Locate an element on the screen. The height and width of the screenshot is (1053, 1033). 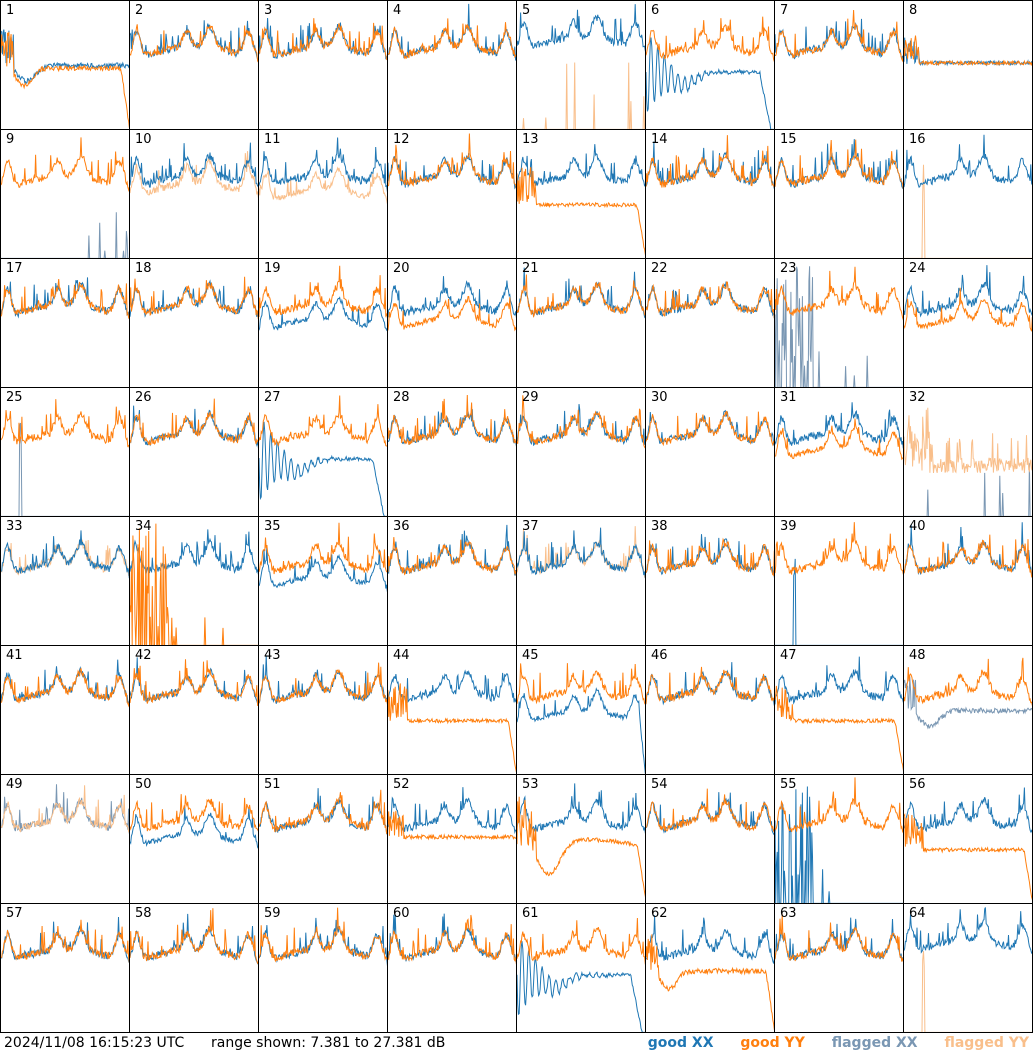
legend-good-yy: good YY is located at coordinates (772, 1043).